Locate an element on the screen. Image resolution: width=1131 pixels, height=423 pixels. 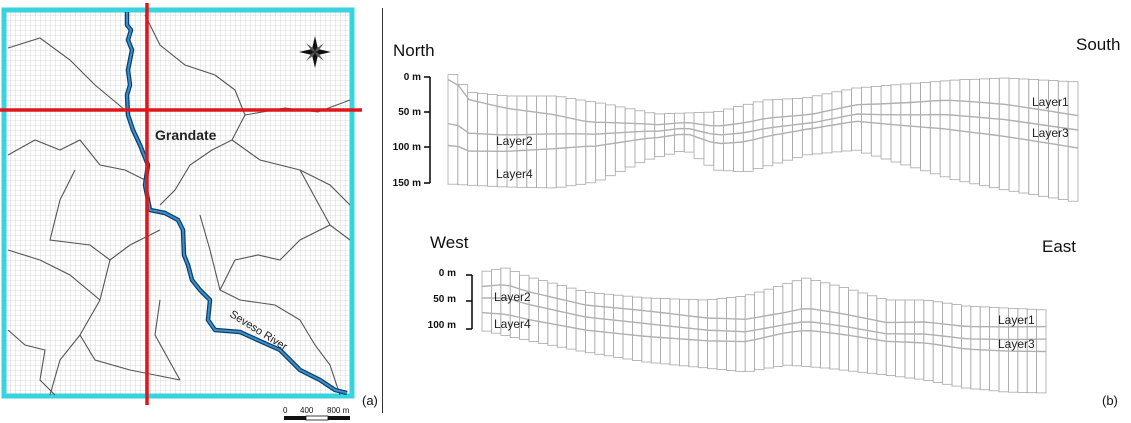
town-label: Grandate is located at coordinates (186, 135).